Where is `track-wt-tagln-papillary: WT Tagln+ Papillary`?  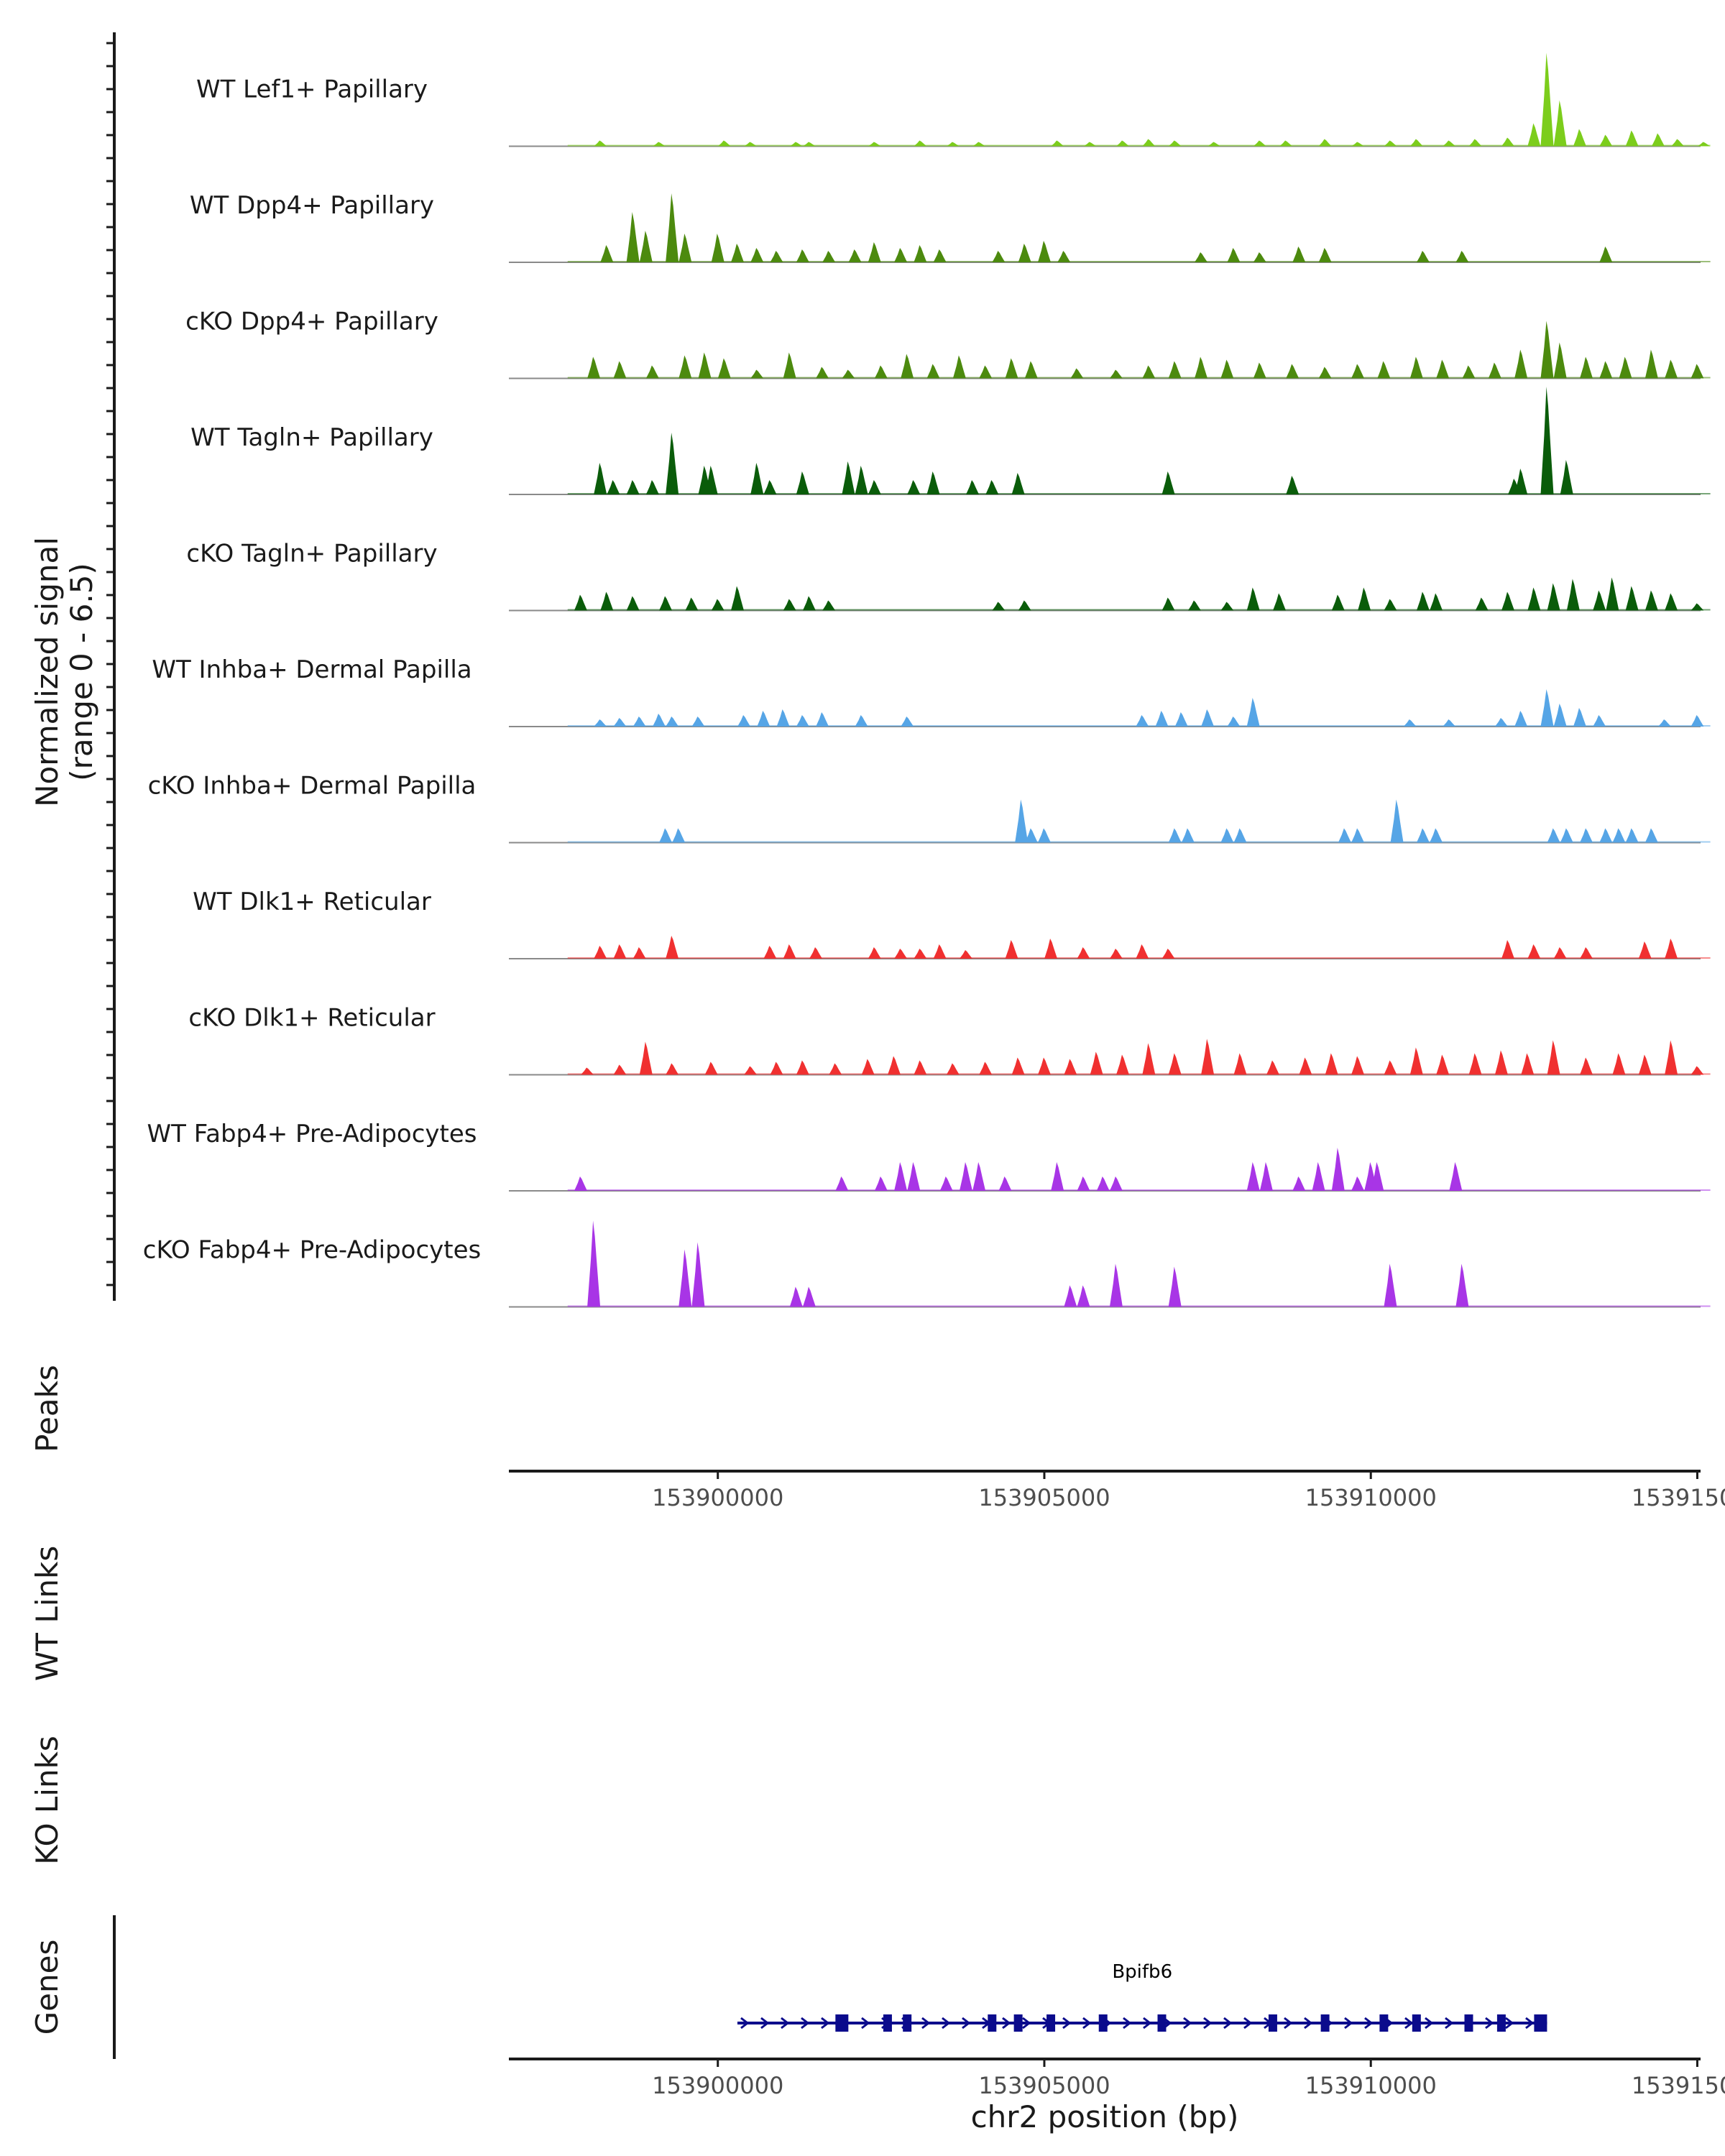
track-wt-tagln-papillary: WT Tagln+ Papillary is located at coordinates (950, 441).